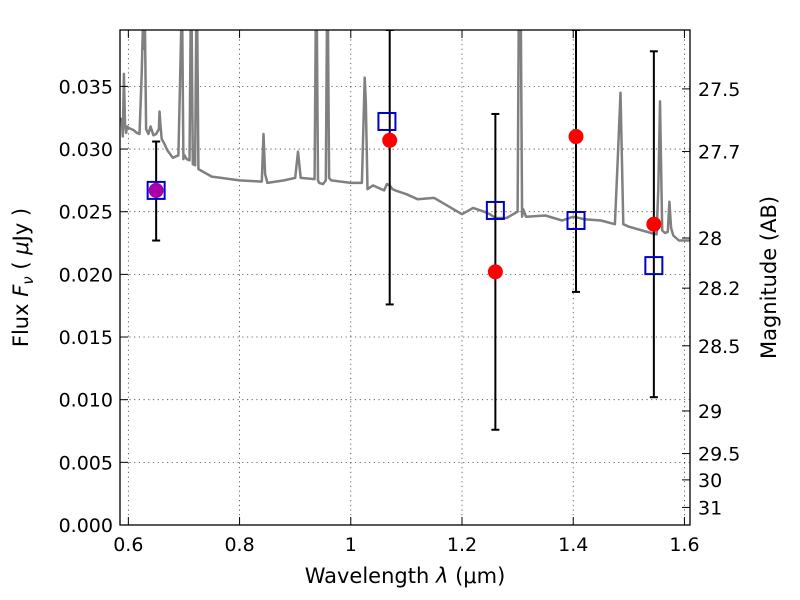  I want to click on y-tick-label: 0.030, so click(86, 150).